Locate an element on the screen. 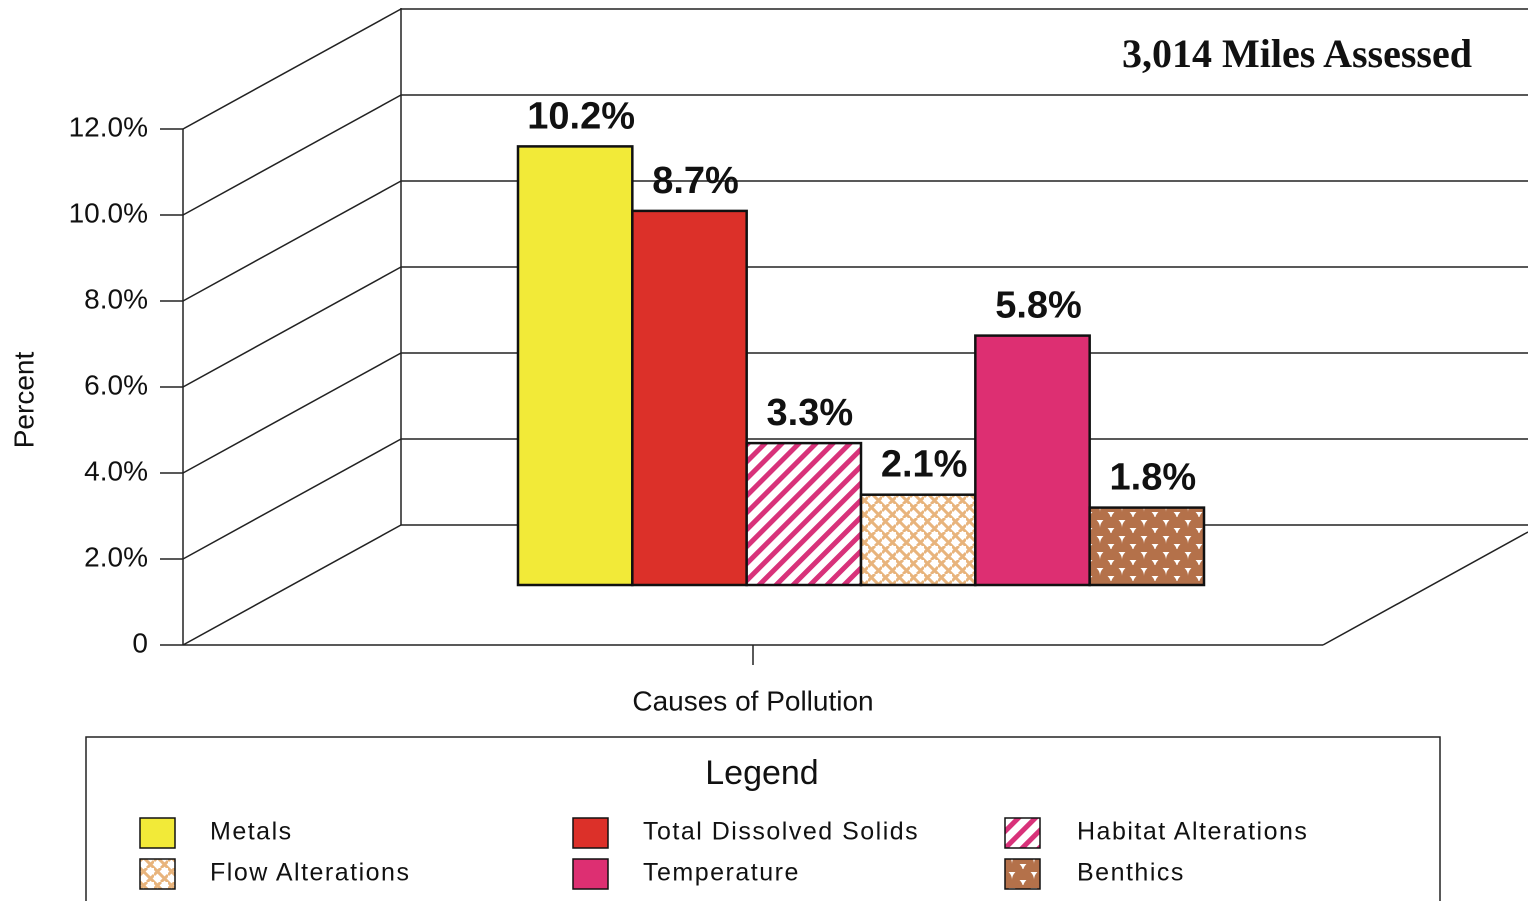  y-tick-label: 10.0% is located at coordinates (108, 212).